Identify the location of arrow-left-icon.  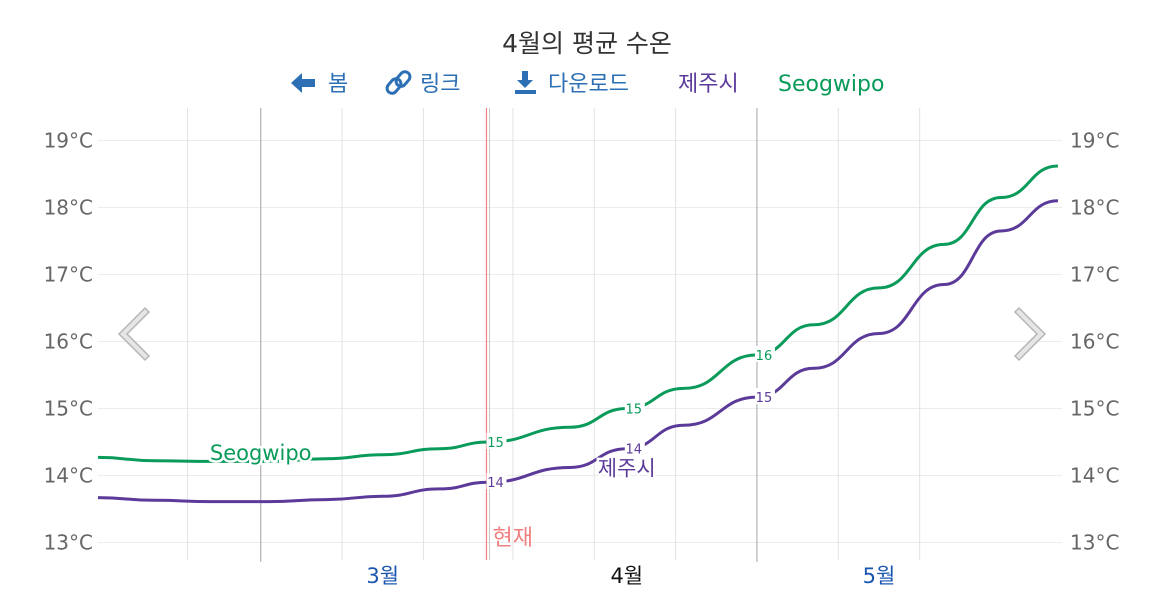
(303, 83).